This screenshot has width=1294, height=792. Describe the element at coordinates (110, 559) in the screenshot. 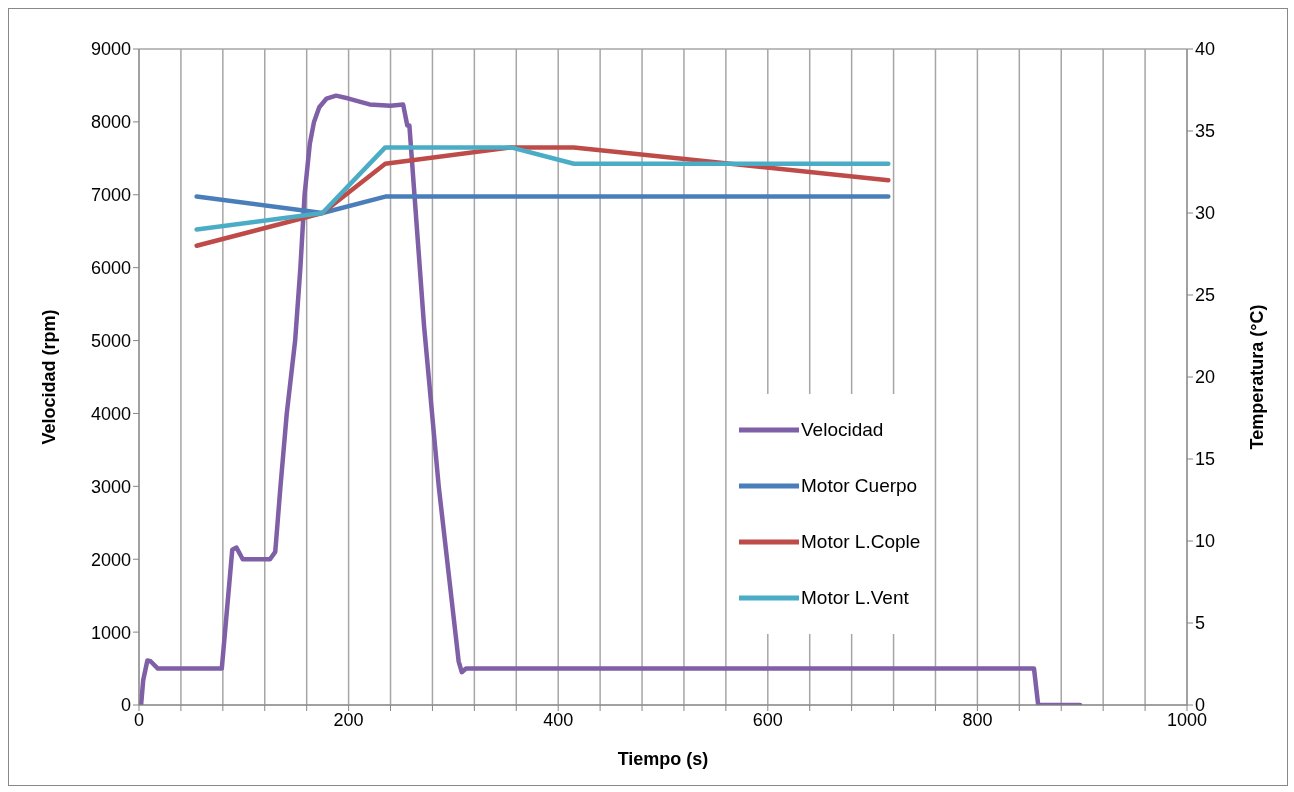

I see `y-tick-label: 2000` at that location.